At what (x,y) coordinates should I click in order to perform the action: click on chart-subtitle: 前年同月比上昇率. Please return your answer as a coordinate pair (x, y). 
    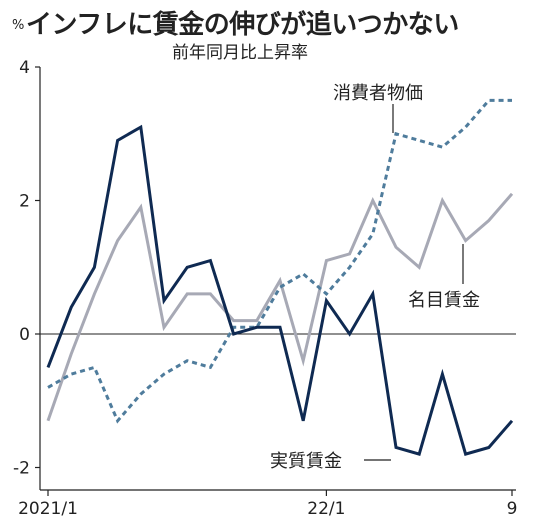
    Looking at the image, I should click on (240, 53).